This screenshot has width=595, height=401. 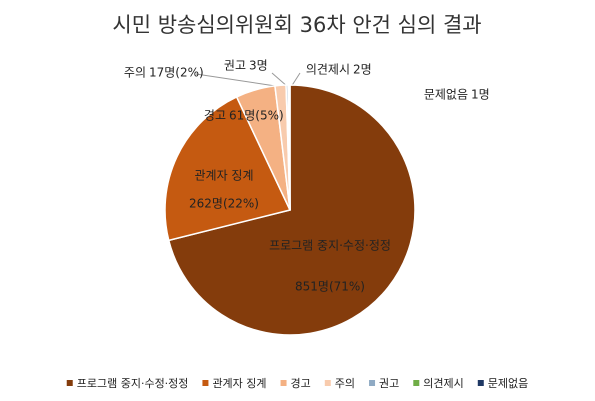 I want to click on data-label: 262명(22%), so click(x=224, y=204).